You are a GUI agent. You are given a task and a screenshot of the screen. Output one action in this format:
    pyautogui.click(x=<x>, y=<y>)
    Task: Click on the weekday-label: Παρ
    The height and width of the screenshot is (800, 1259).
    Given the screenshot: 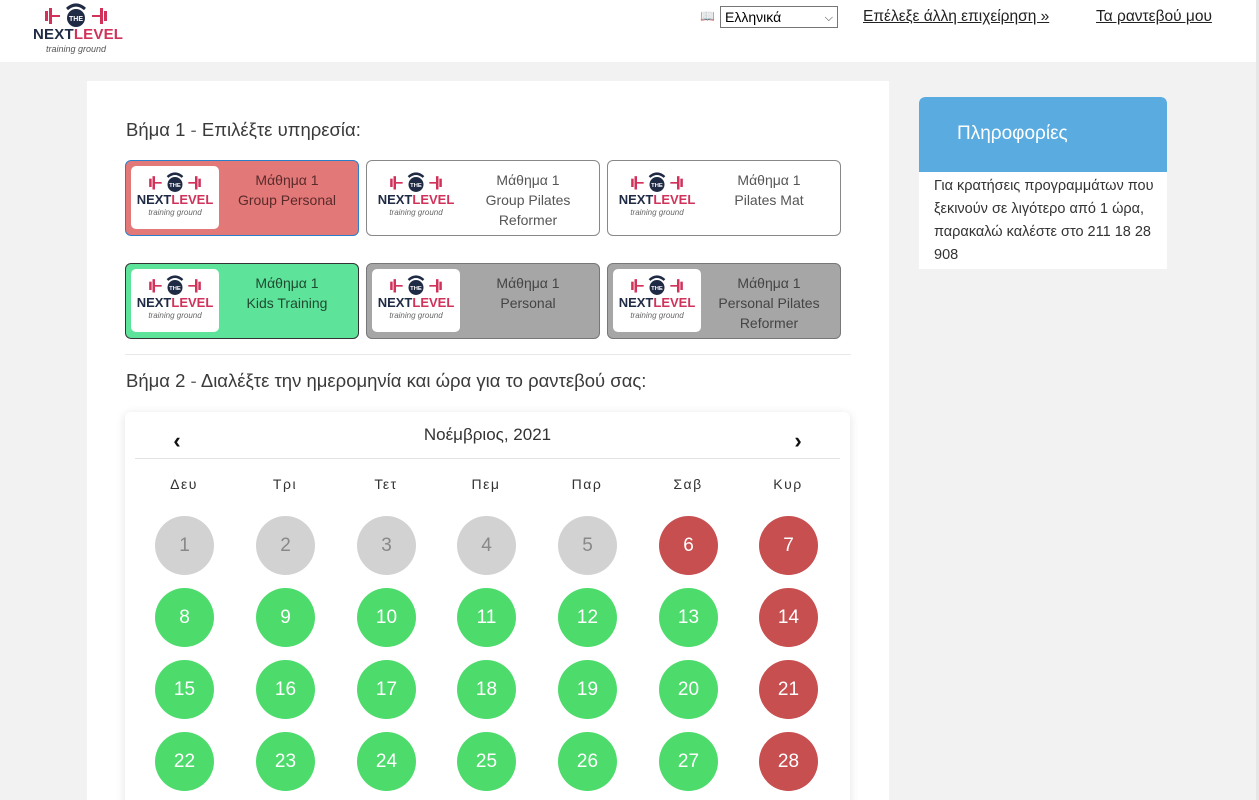 What is the action you would take?
    pyautogui.click(x=587, y=484)
    